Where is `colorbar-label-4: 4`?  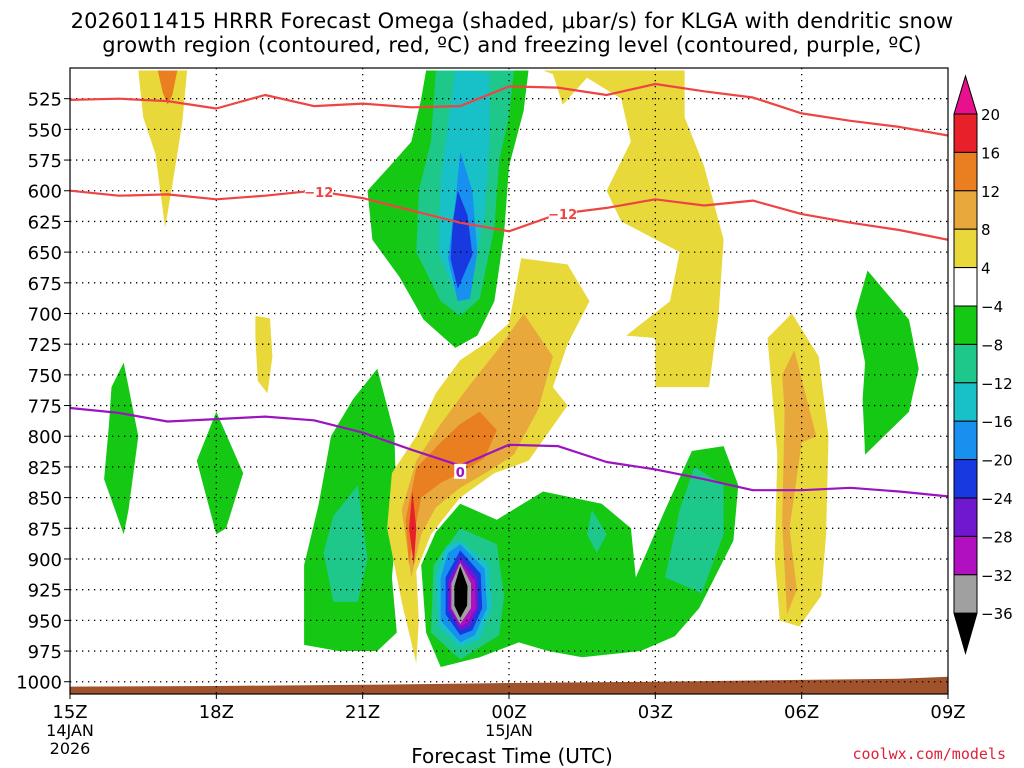 colorbar-label-4: 4 is located at coordinates (986, 269).